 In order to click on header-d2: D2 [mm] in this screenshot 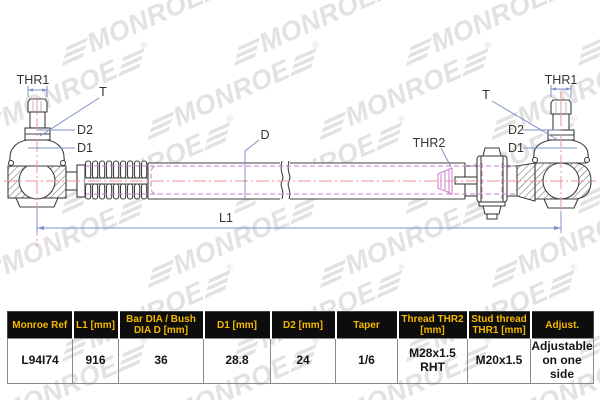, I will do `click(302, 325)`.